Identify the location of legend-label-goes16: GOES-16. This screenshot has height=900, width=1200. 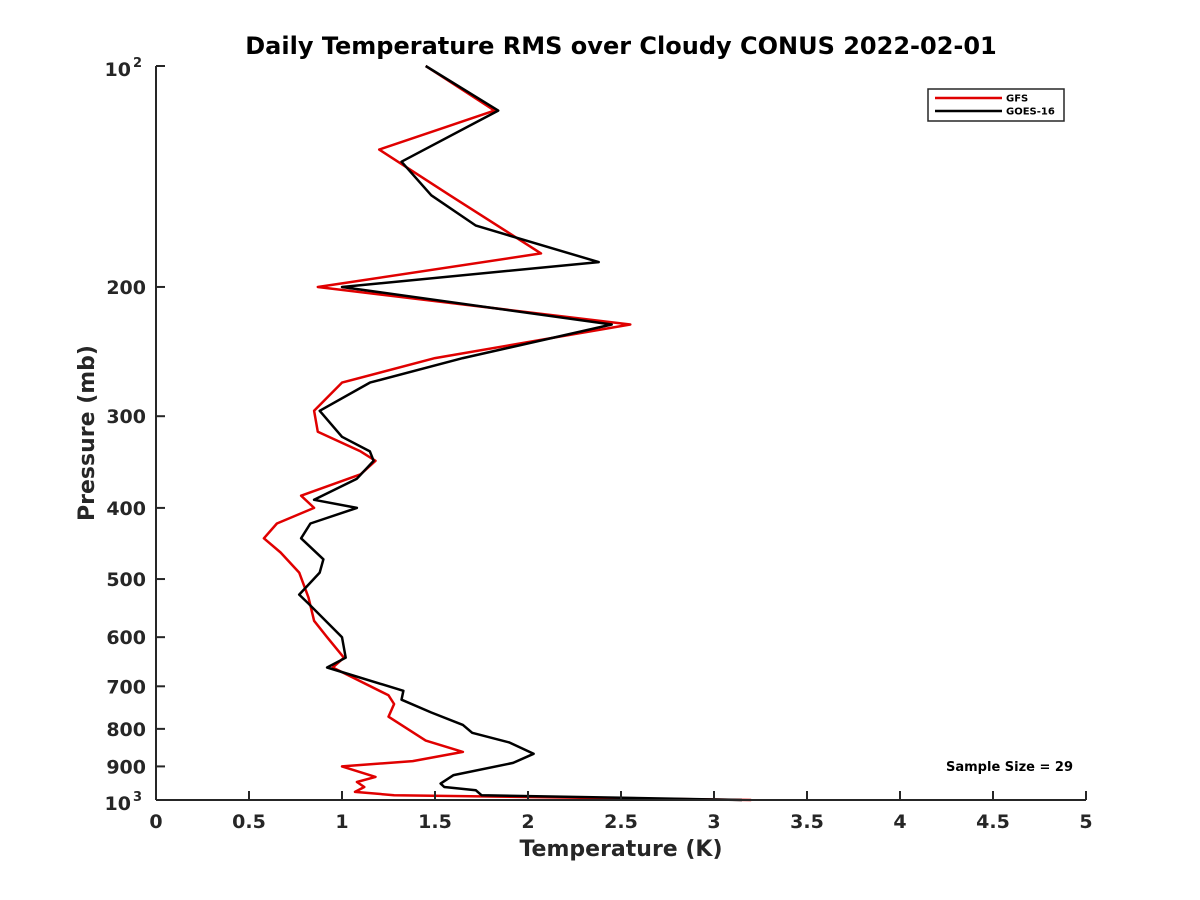
(1030, 112).